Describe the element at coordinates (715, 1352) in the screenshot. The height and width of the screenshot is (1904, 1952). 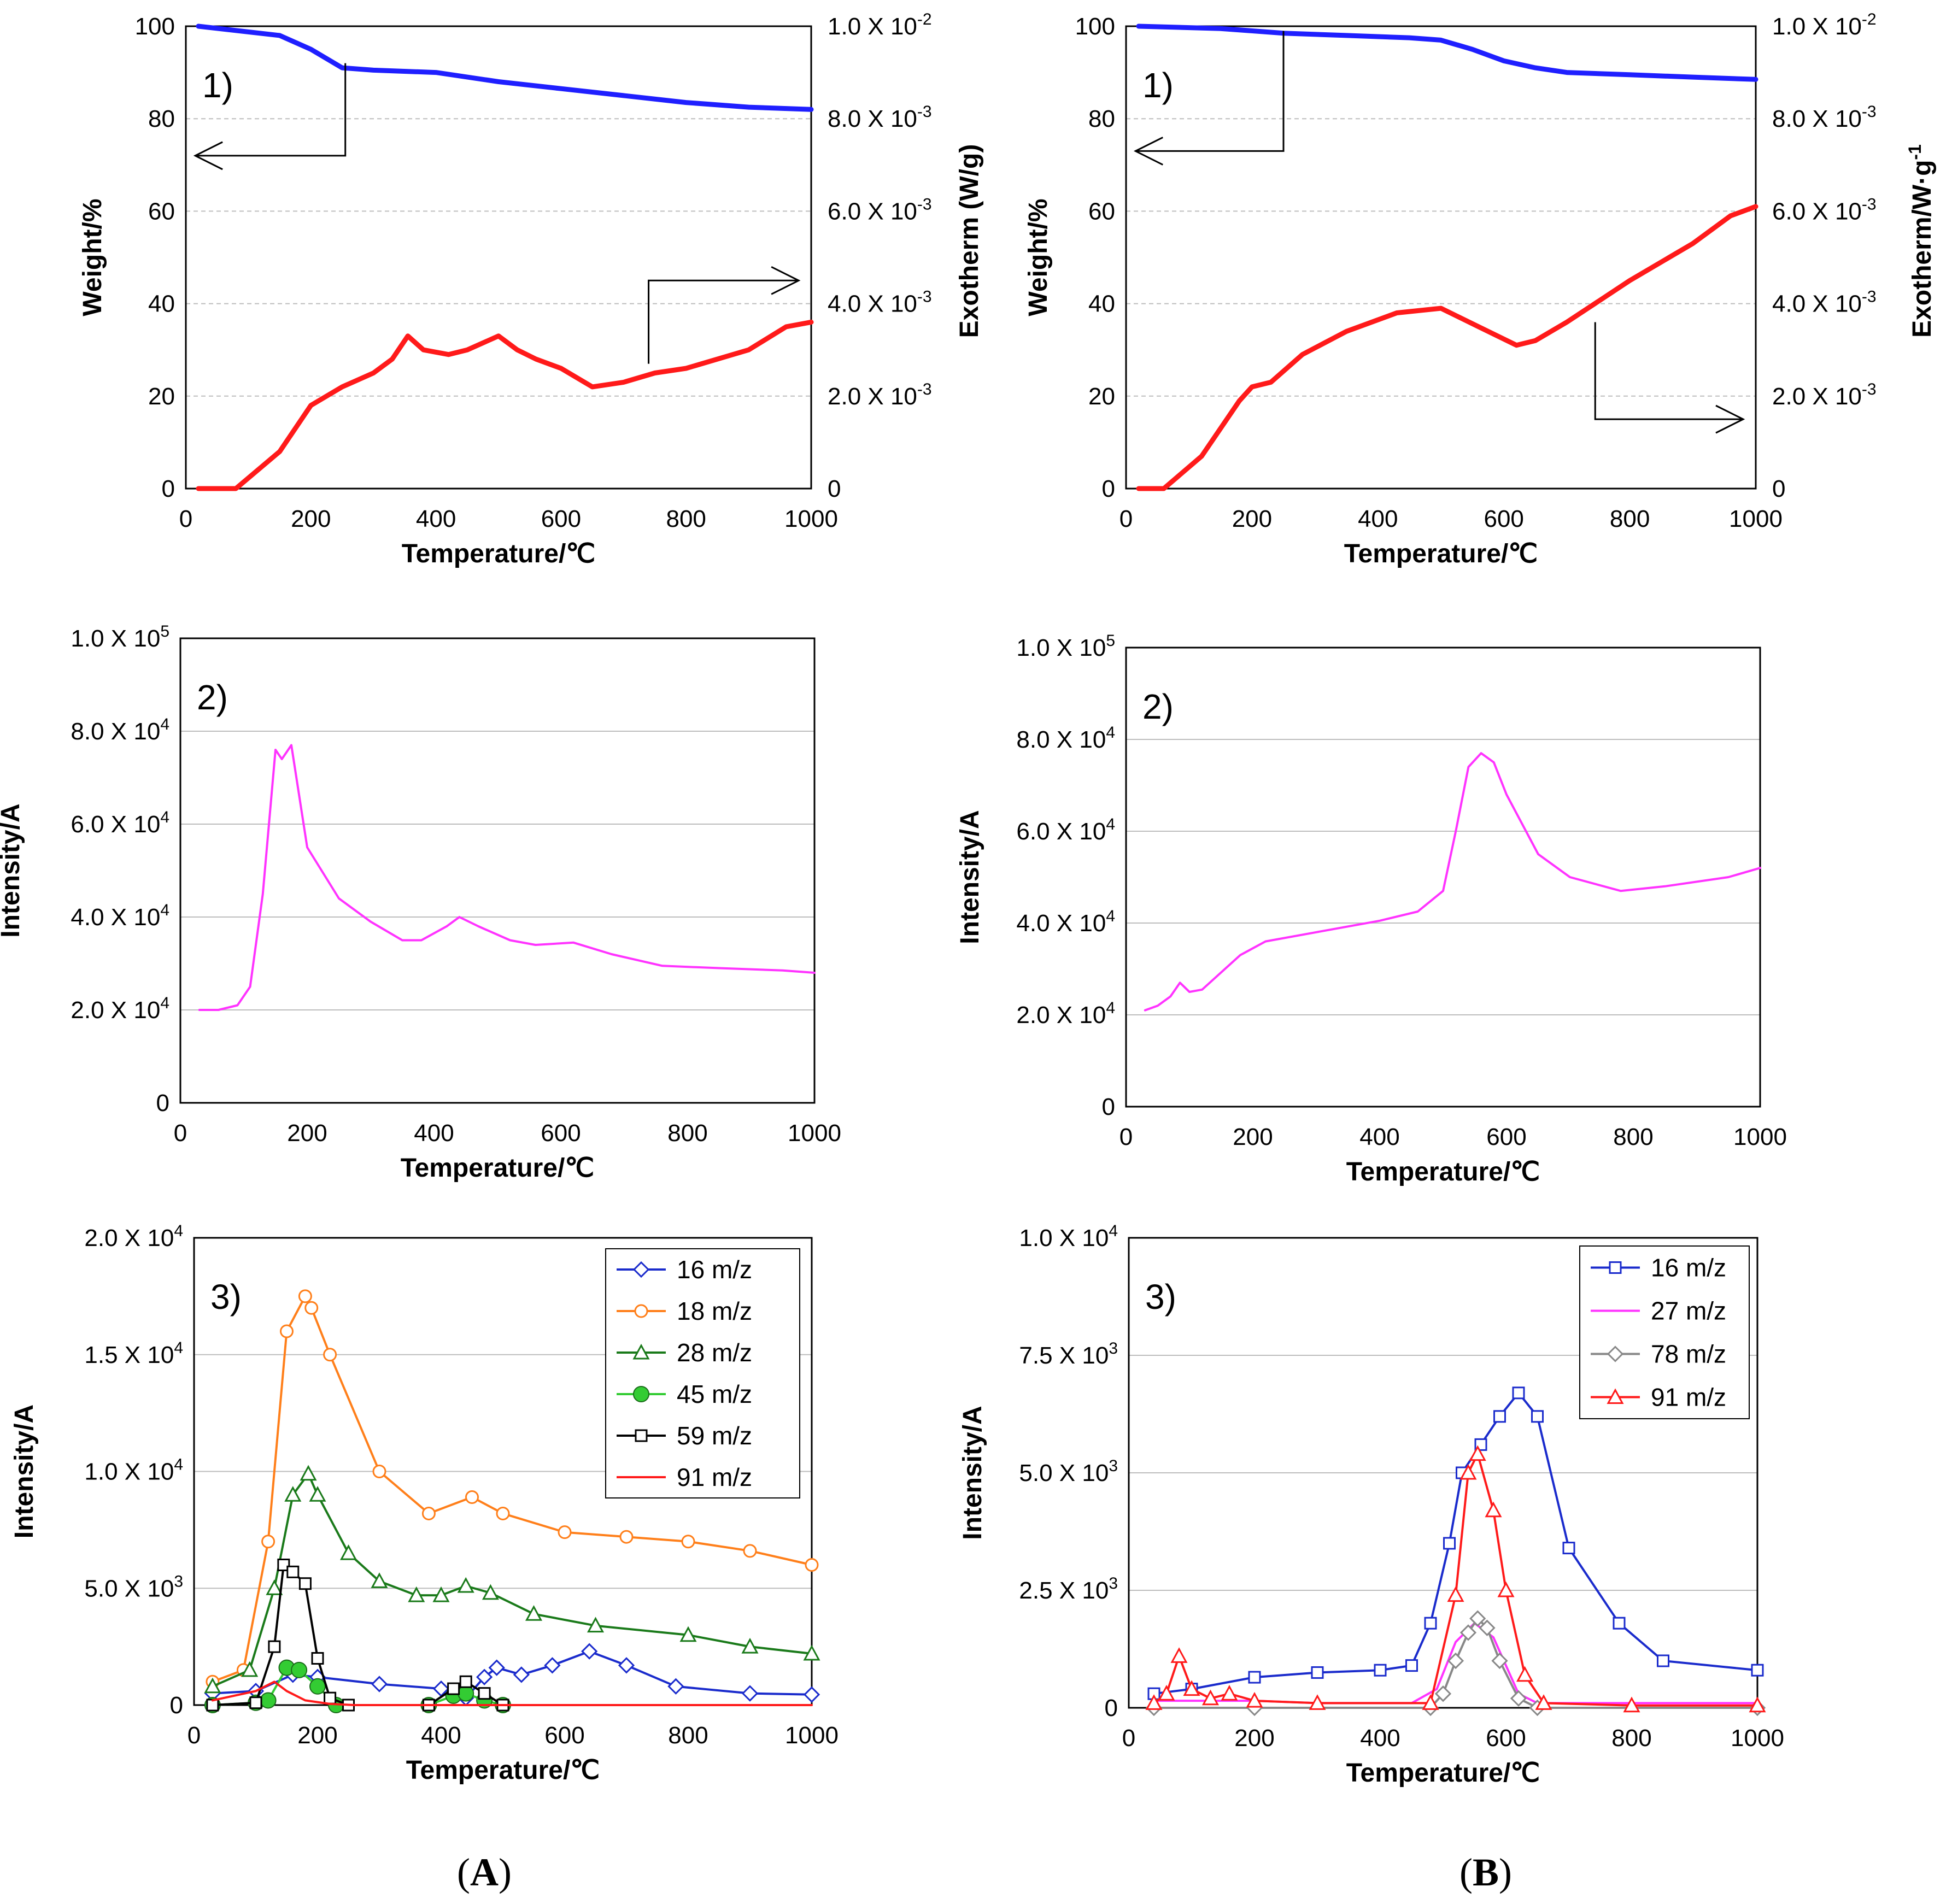
I see `legend-item-label: 28 m/z` at that location.